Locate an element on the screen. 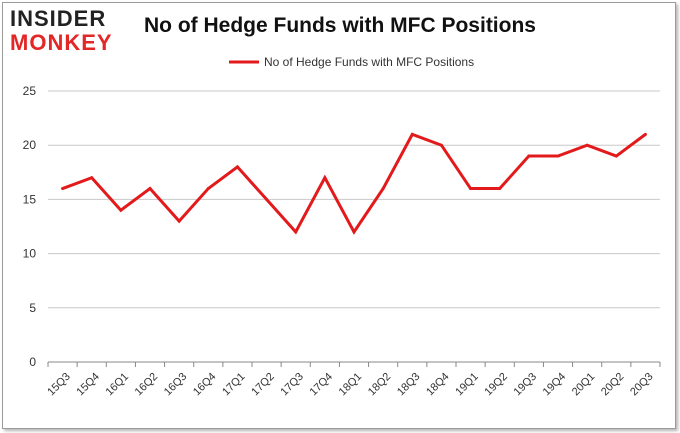 The height and width of the screenshot is (433, 680). x-tick-label: 20Q2 is located at coordinates (613, 385).